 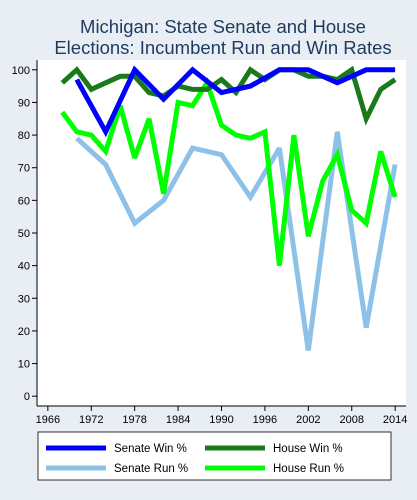 What do you see at coordinates (24, 332) in the screenshot?
I see `y-tick-label: 20` at bounding box center [24, 332].